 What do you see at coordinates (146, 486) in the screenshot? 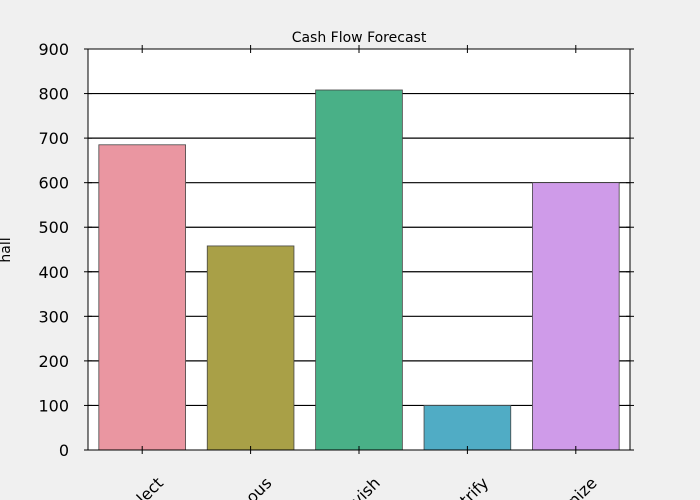
I see `x-tick-label: elect` at bounding box center [146, 486].